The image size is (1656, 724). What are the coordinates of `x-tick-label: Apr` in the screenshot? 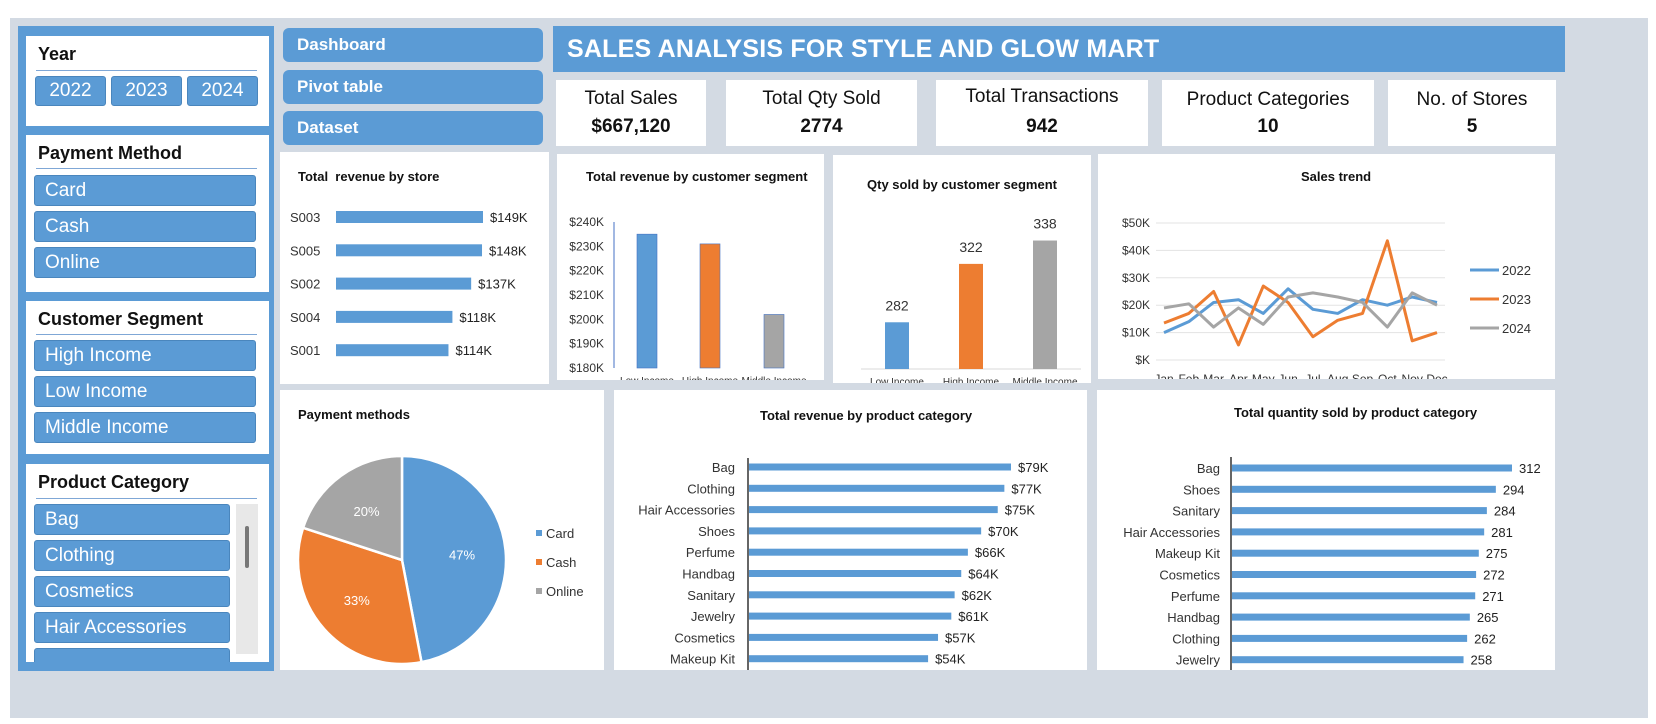 It's located at (1238, 375).